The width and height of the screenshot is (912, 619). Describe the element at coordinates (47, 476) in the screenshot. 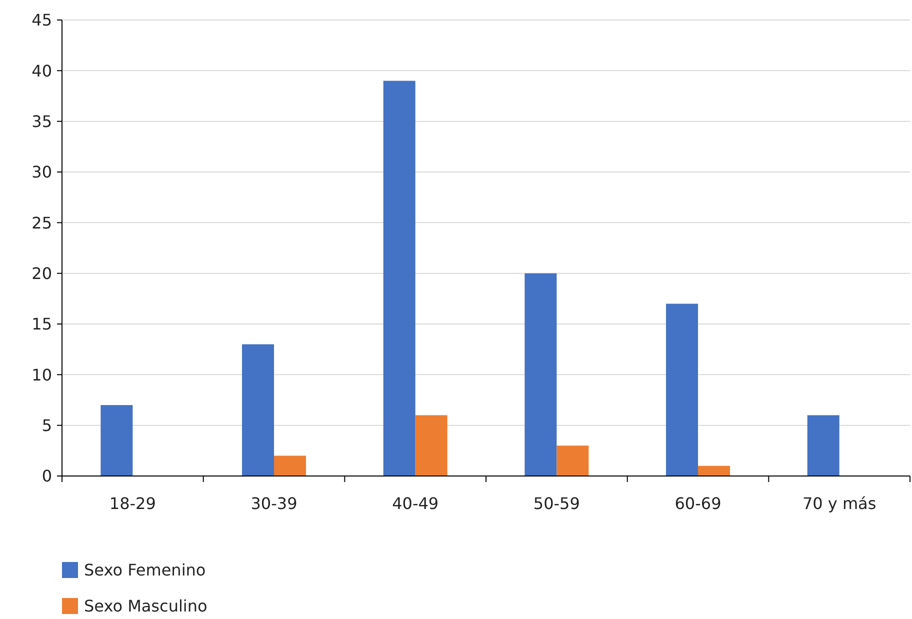

I see `y-tick-label: 0` at that location.